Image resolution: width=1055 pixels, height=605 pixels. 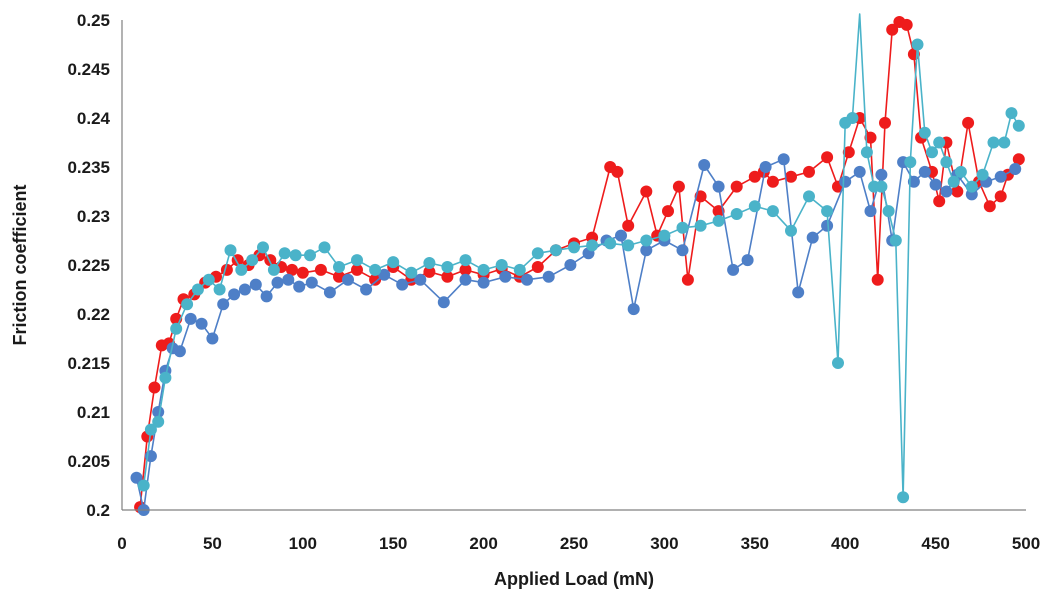 I want to click on y-tick-label: 0.245, so click(x=88, y=69).